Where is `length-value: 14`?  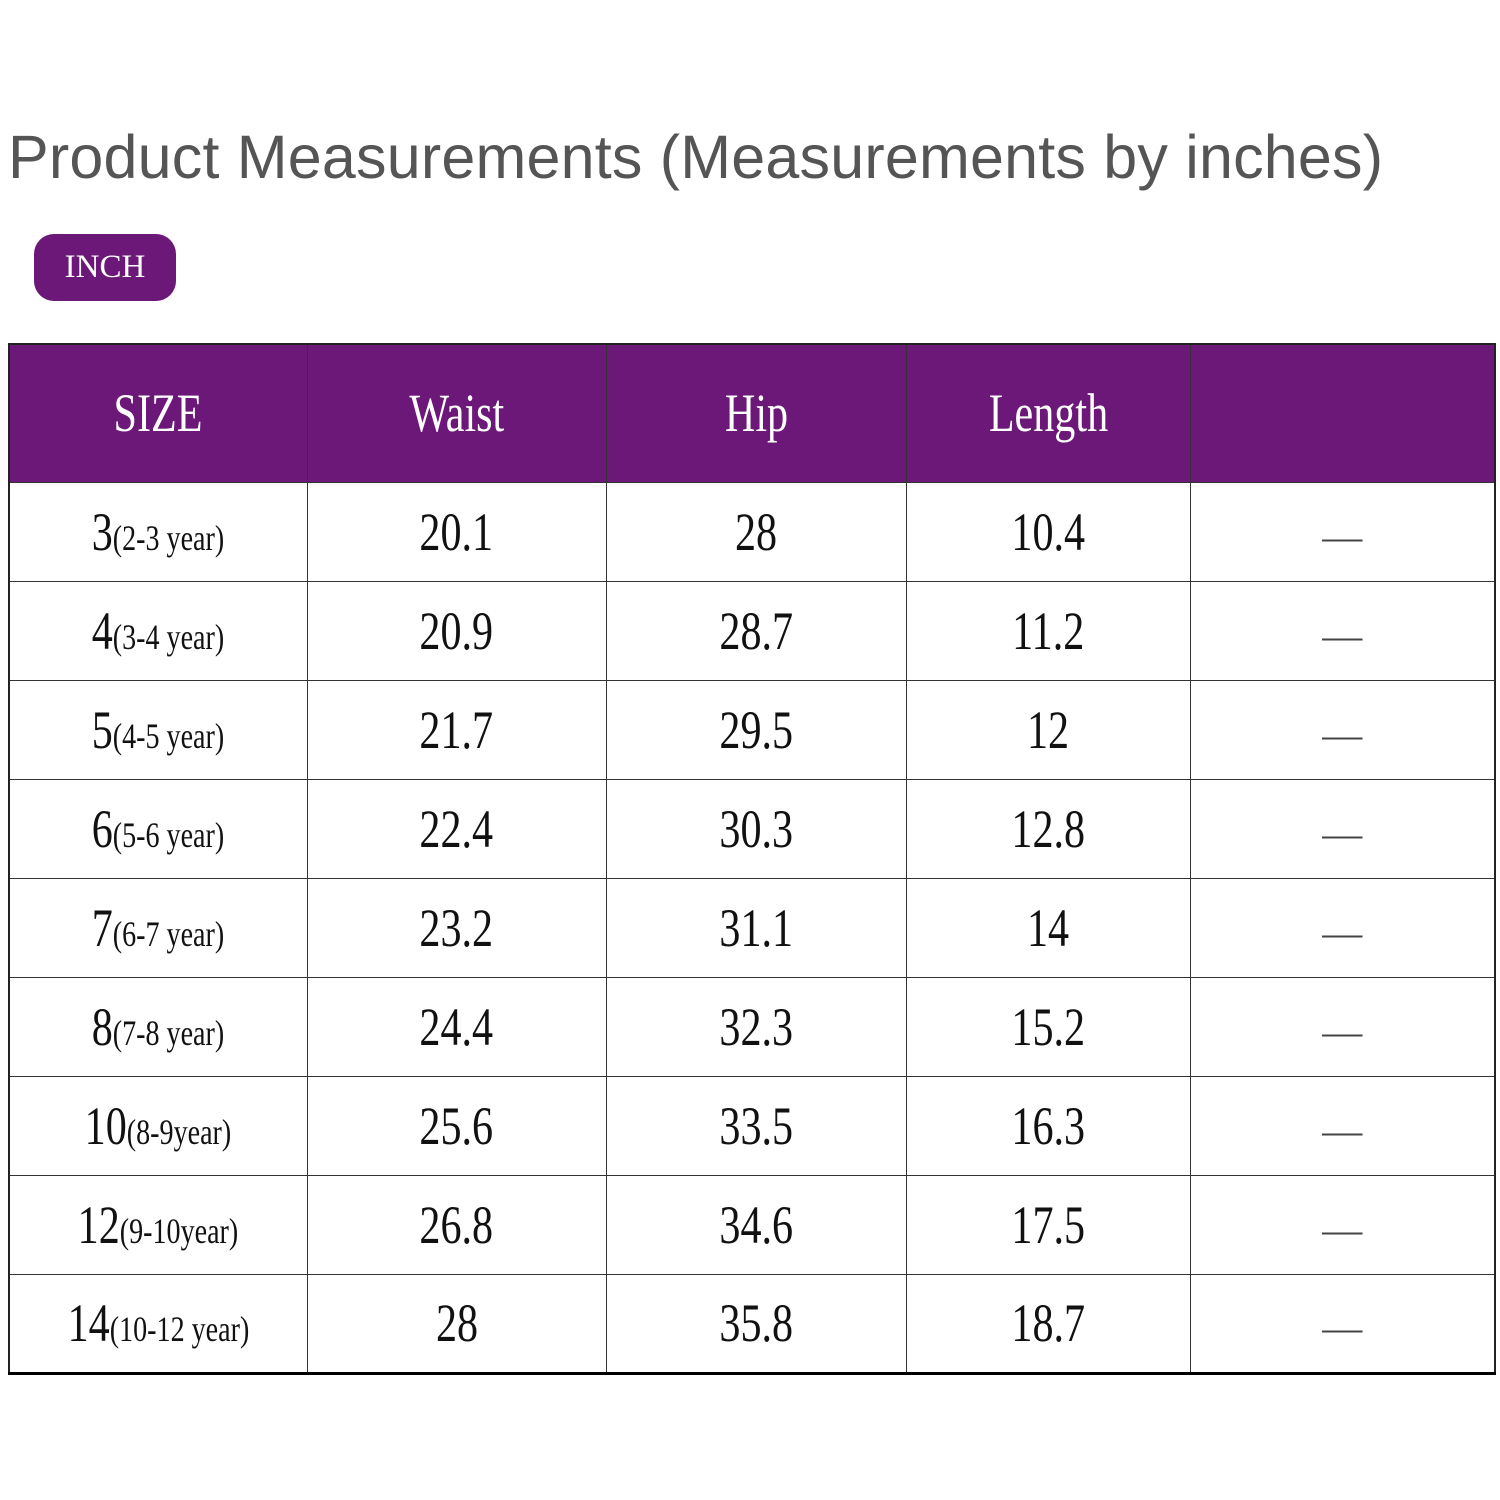
length-value: 14 is located at coordinates (1048, 927).